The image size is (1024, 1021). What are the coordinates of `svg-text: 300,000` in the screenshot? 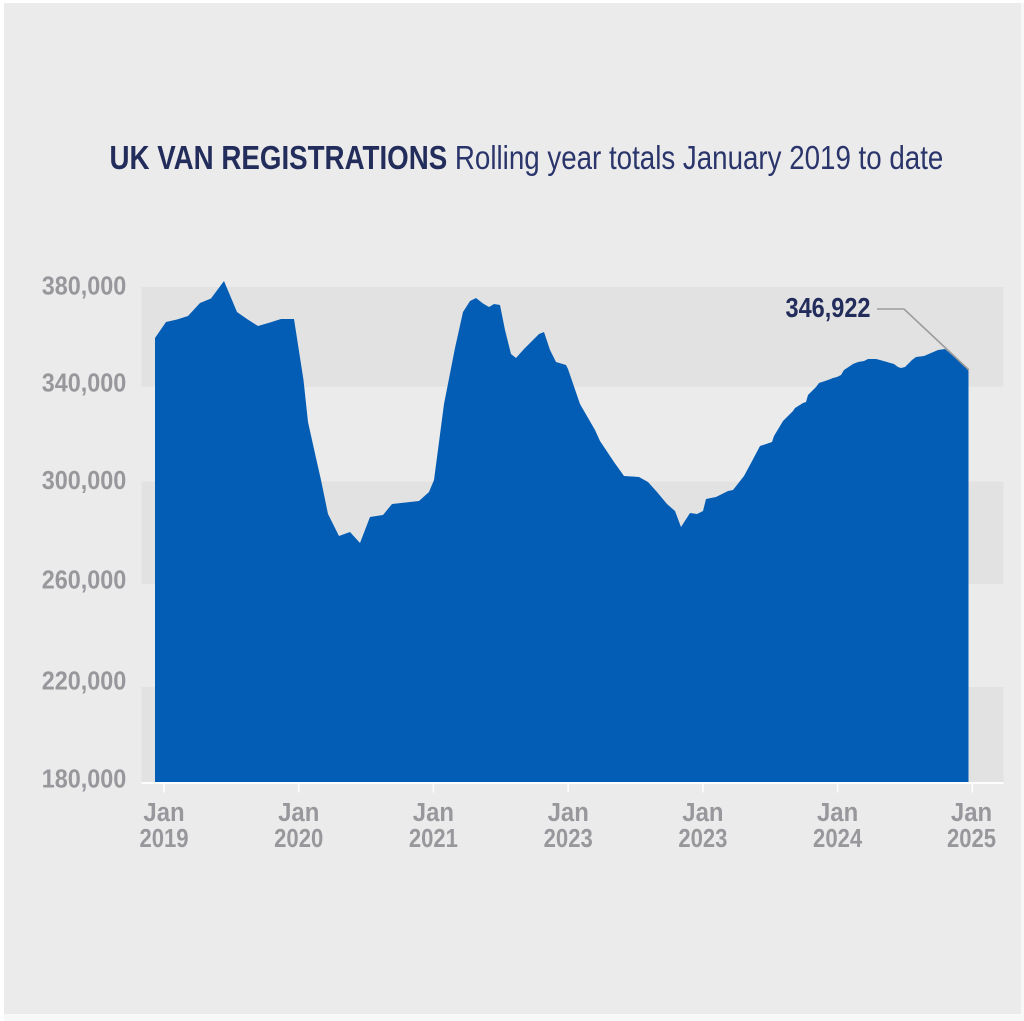 It's located at (84, 481).